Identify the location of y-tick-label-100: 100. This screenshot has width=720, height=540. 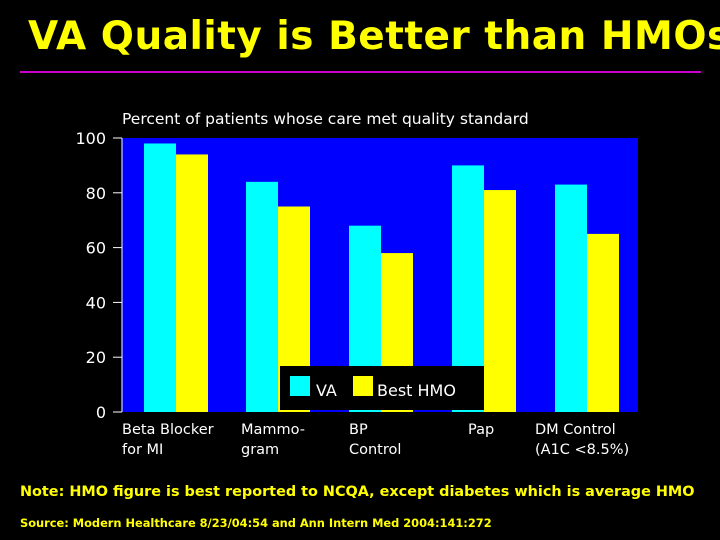
(90, 138).